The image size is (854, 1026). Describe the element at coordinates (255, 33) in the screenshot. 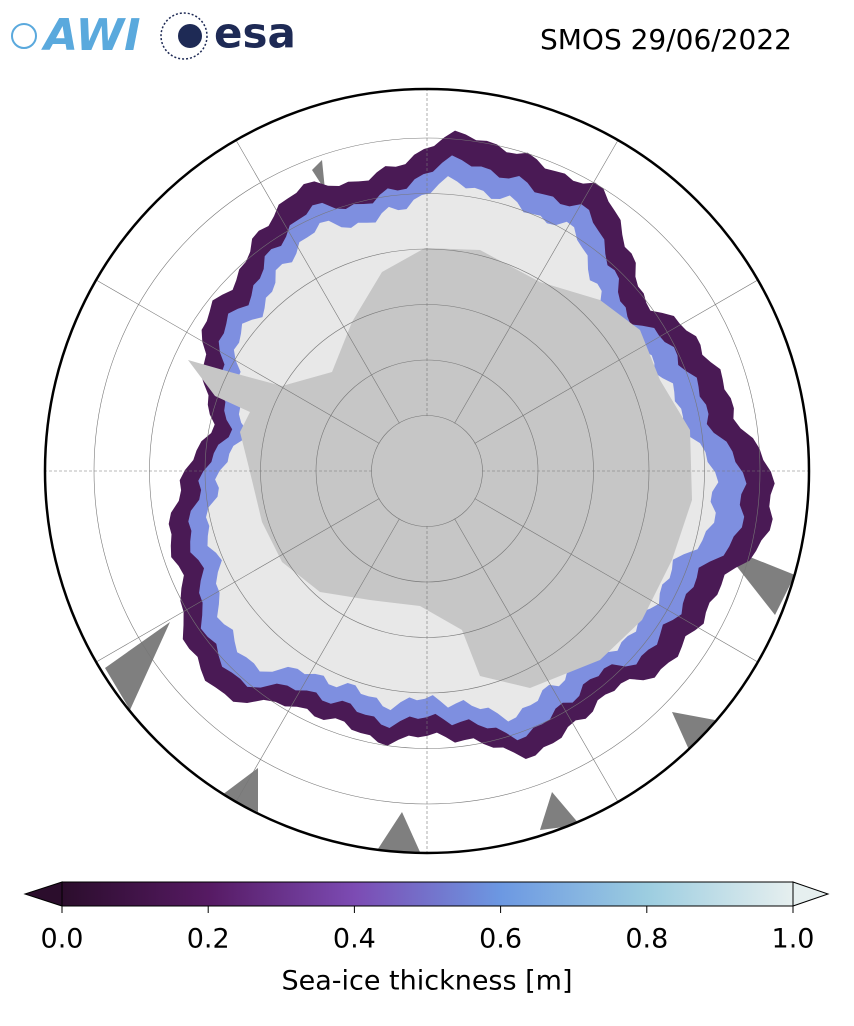

I see `esa-text: esa` at that location.